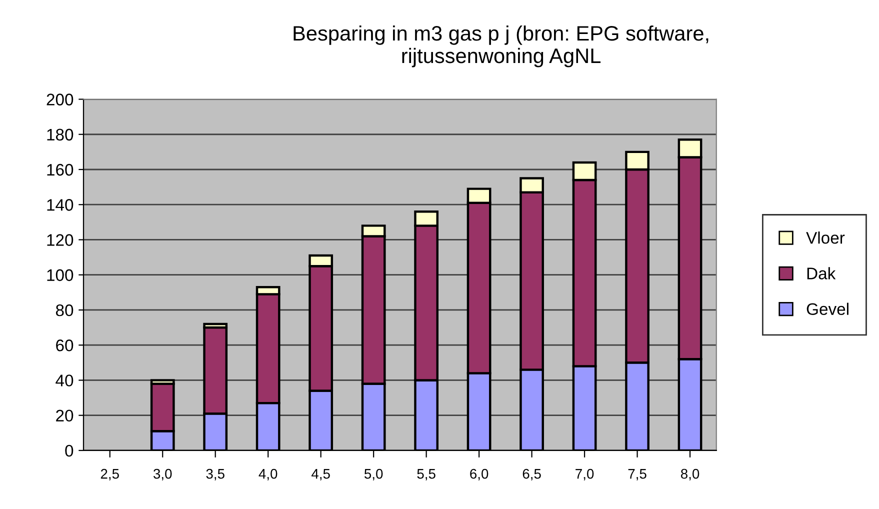  I want to click on y-tick-label: 200, so click(60, 100).